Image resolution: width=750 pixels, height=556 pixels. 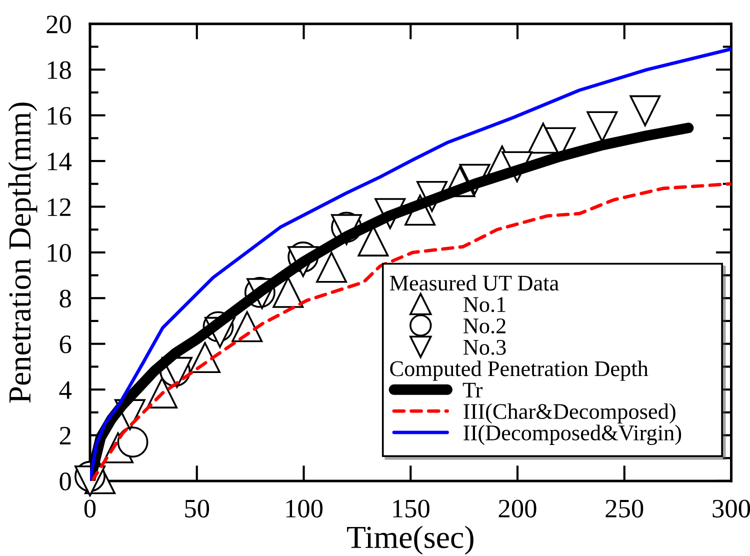 I want to click on y-tick-label: 0, so click(x=65, y=481).